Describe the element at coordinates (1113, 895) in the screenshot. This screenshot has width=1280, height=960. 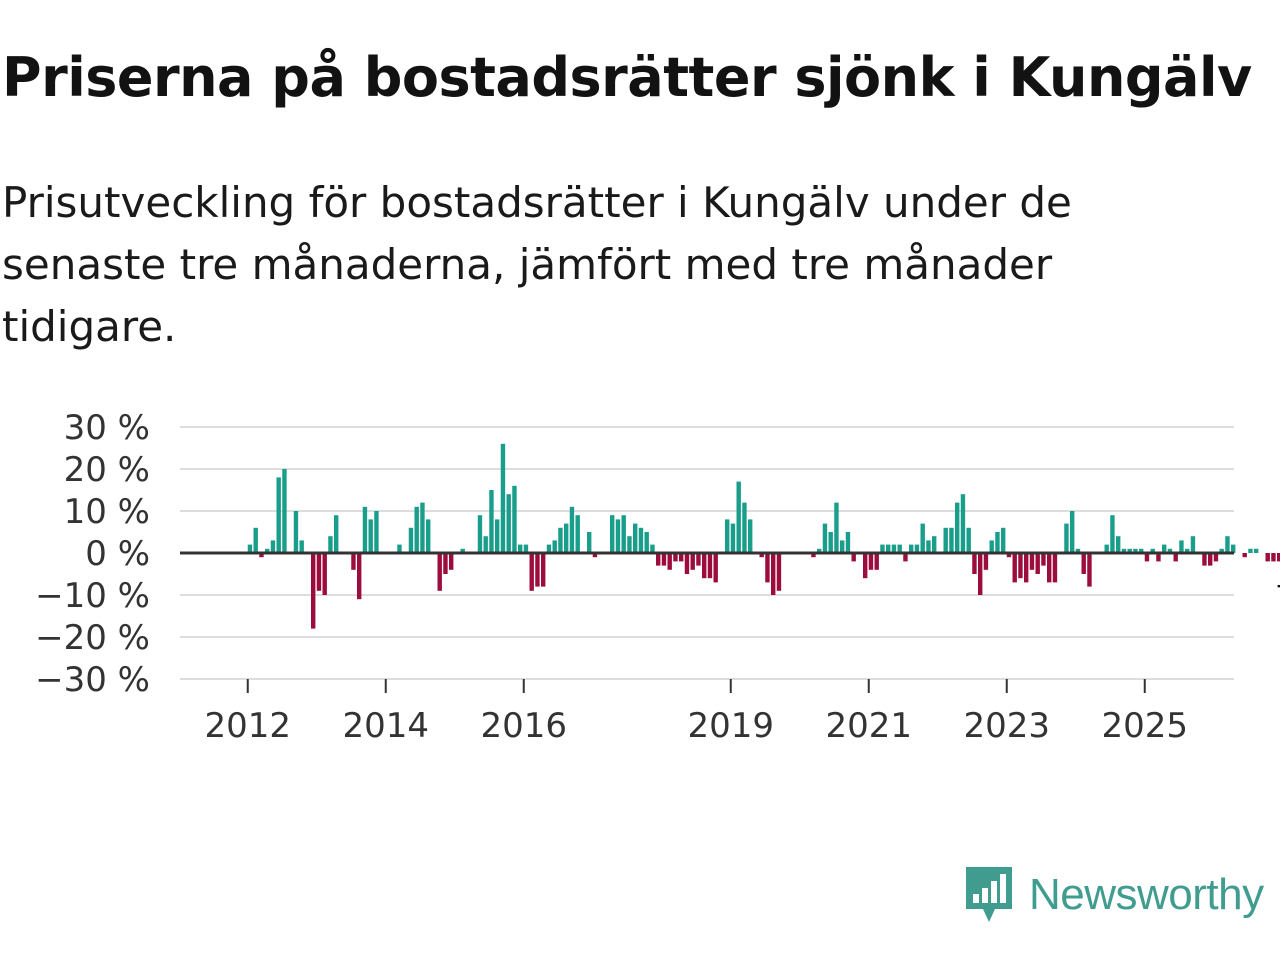
I see `brand-logo: Newsworthy` at that location.